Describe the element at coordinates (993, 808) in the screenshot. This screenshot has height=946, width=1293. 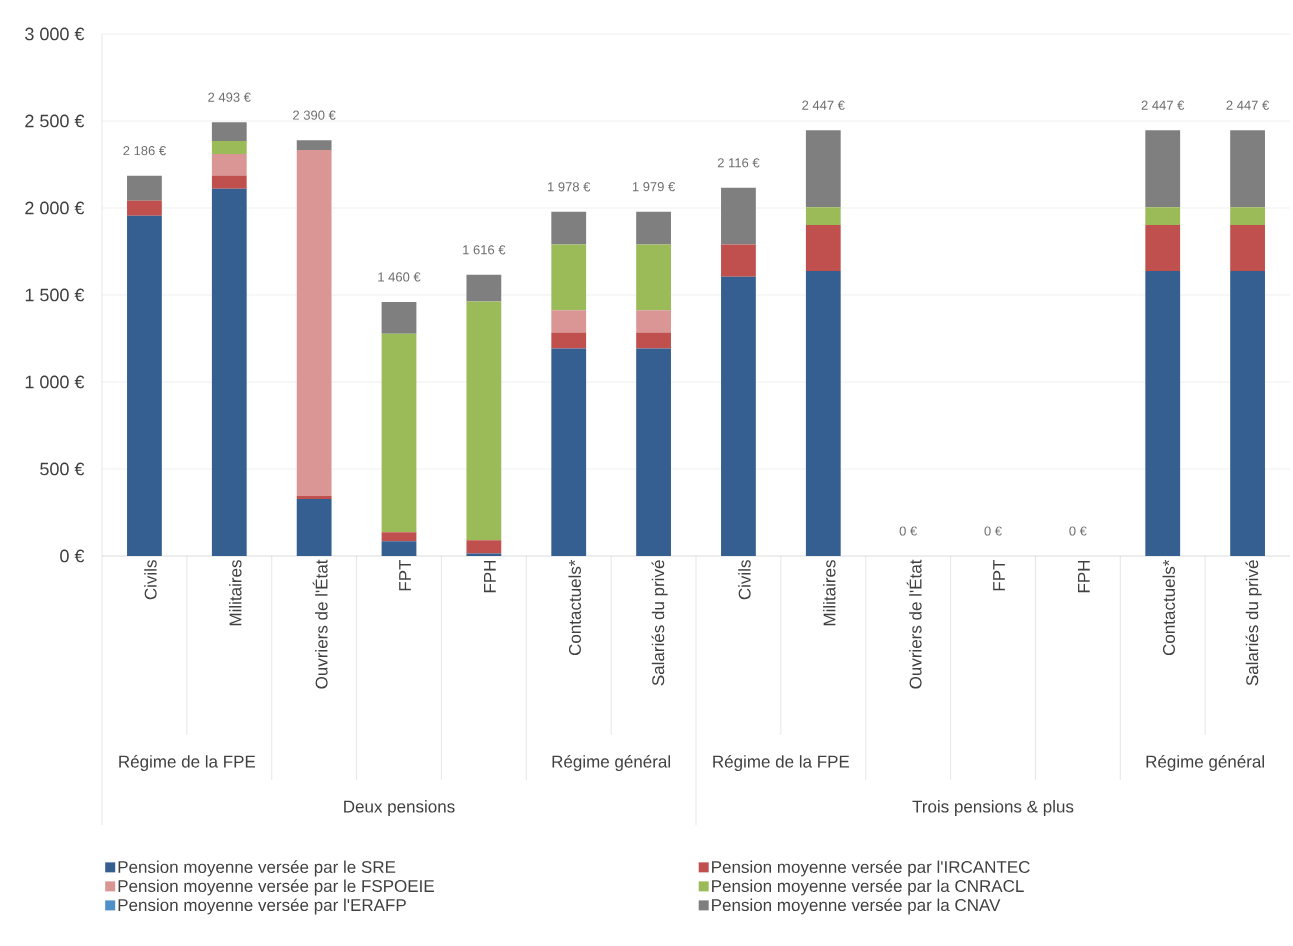
I see `text: Trois pensions & plus` at that location.